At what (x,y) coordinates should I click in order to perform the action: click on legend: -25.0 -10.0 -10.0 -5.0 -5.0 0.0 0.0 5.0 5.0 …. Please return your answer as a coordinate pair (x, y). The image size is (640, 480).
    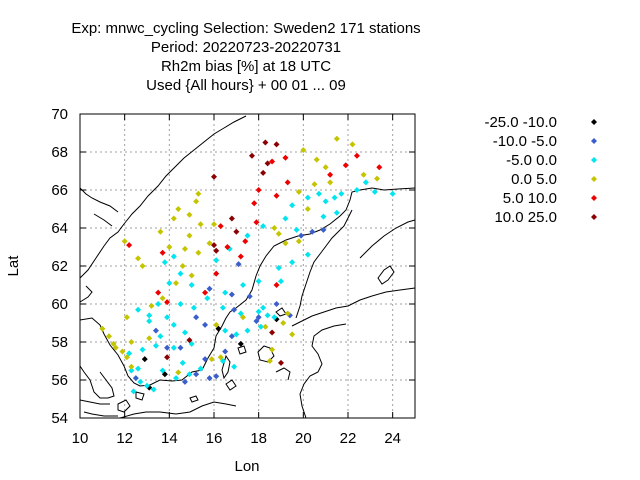
    Looking at the image, I should click on (540, 170).